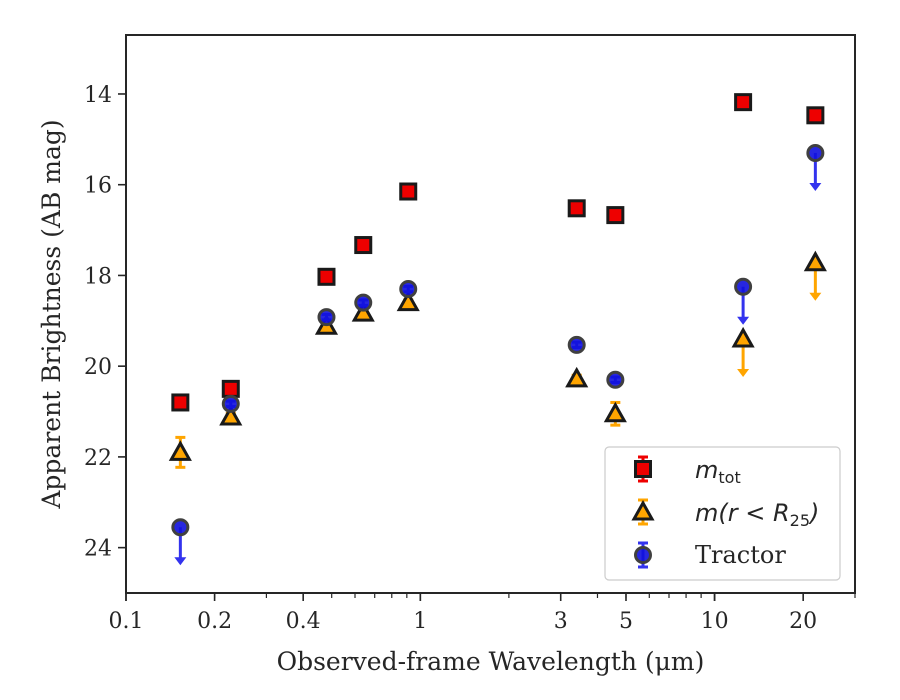  What do you see at coordinates (126, 621) in the screenshot?
I see `x-tick-label: 0.1` at bounding box center [126, 621].